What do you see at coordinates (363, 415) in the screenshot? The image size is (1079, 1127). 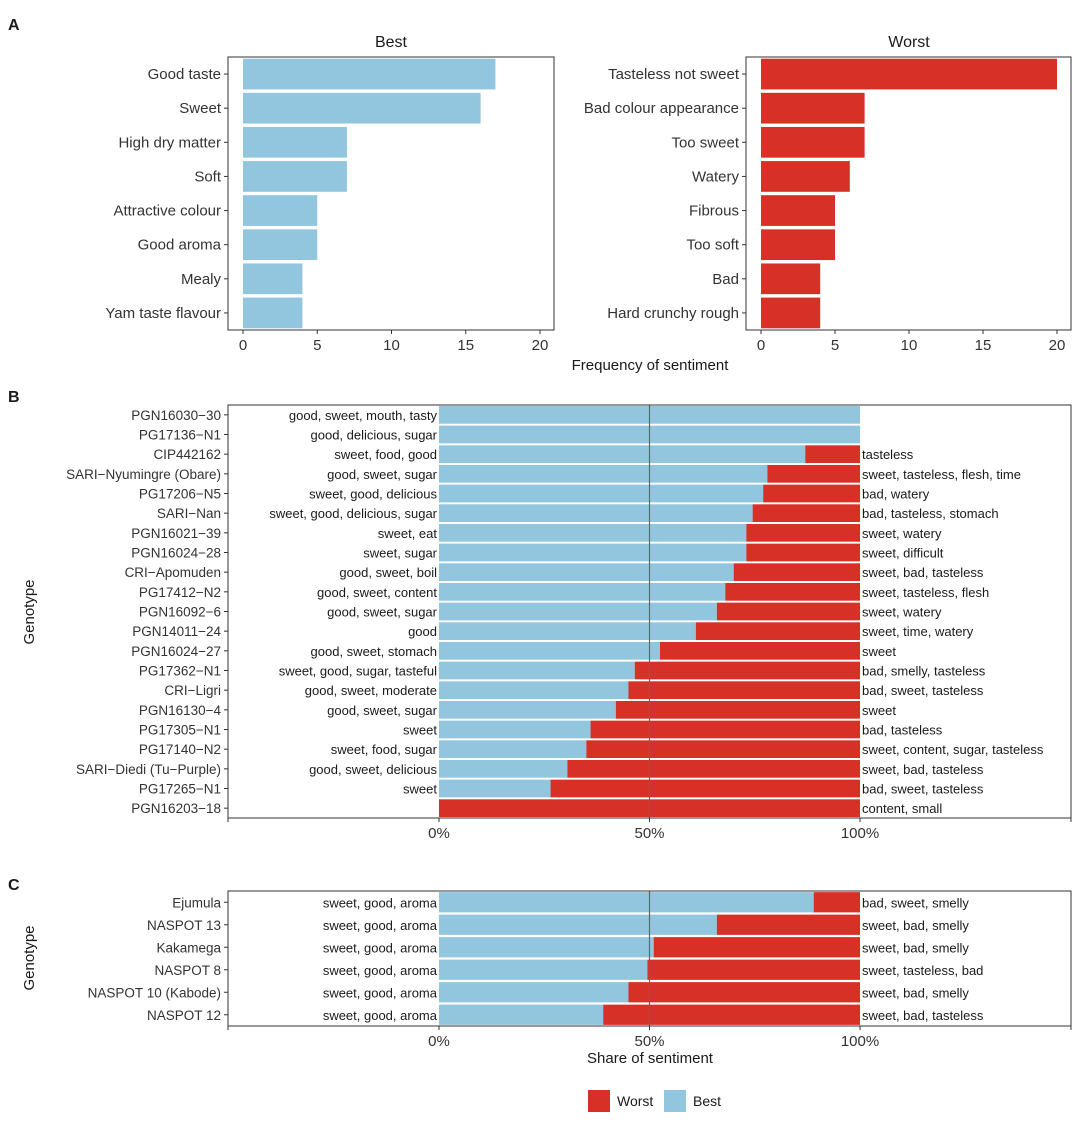 I see `panel-b-best-words: good, sweet, mouth, tasty` at bounding box center [363, 415].